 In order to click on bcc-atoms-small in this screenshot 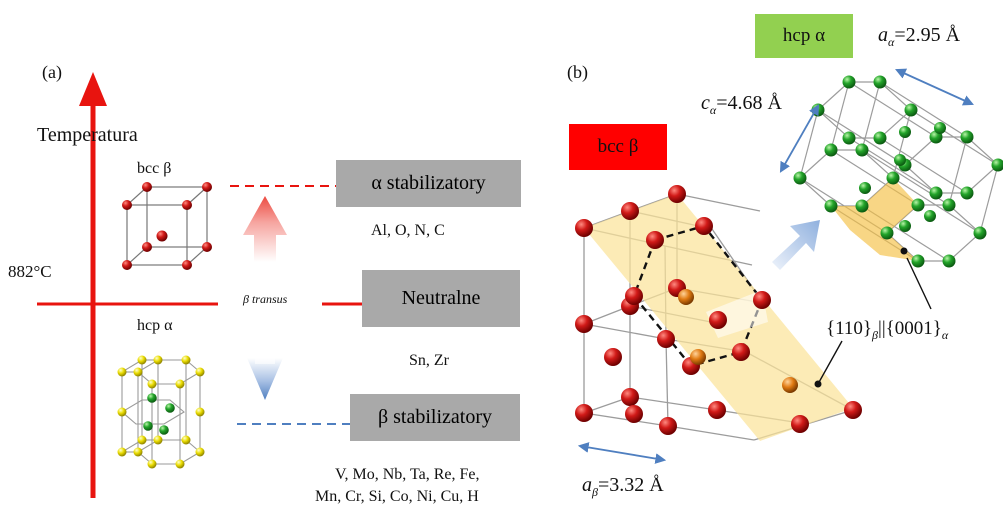, I will do `click(167, 226)`.